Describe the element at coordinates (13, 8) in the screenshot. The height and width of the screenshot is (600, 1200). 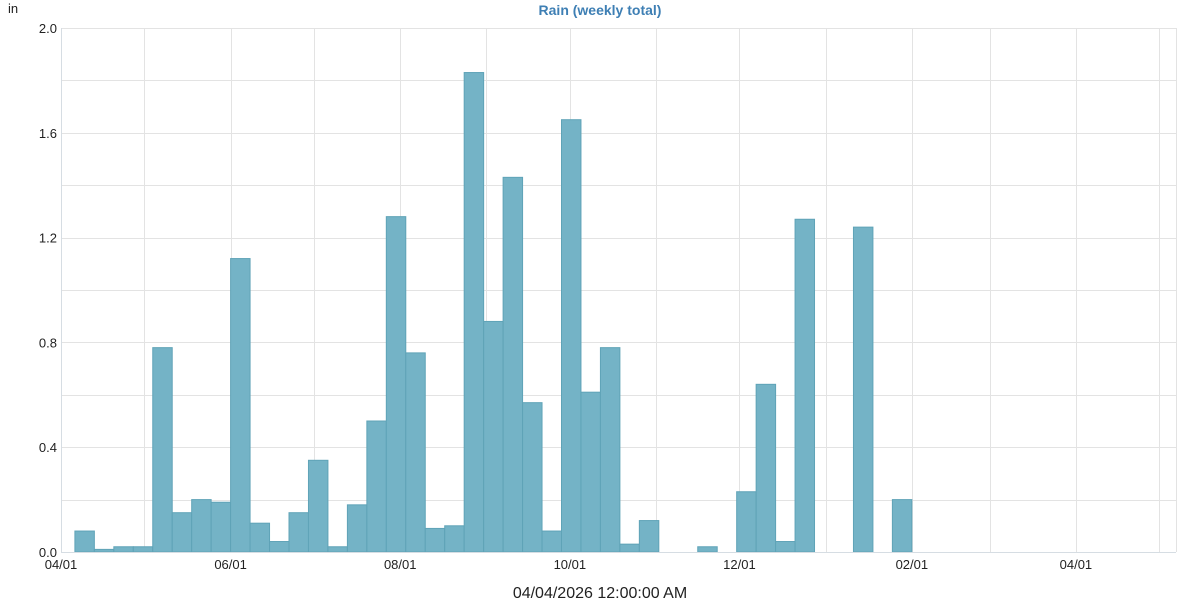
I see `y-axis-unit-label: in` at that location.